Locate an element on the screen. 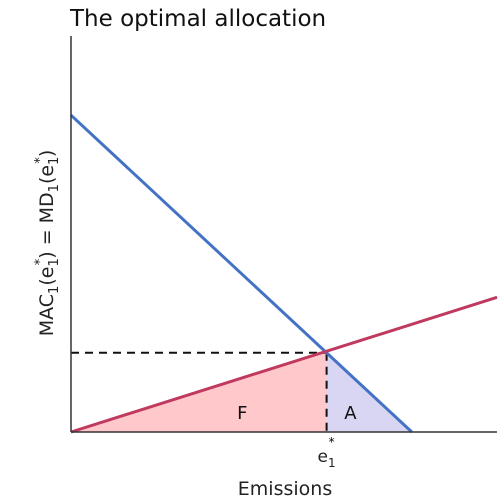 This screenshot has height=504, width=504. y-label-arg2-close: ) is located at coordinates (47, 153).